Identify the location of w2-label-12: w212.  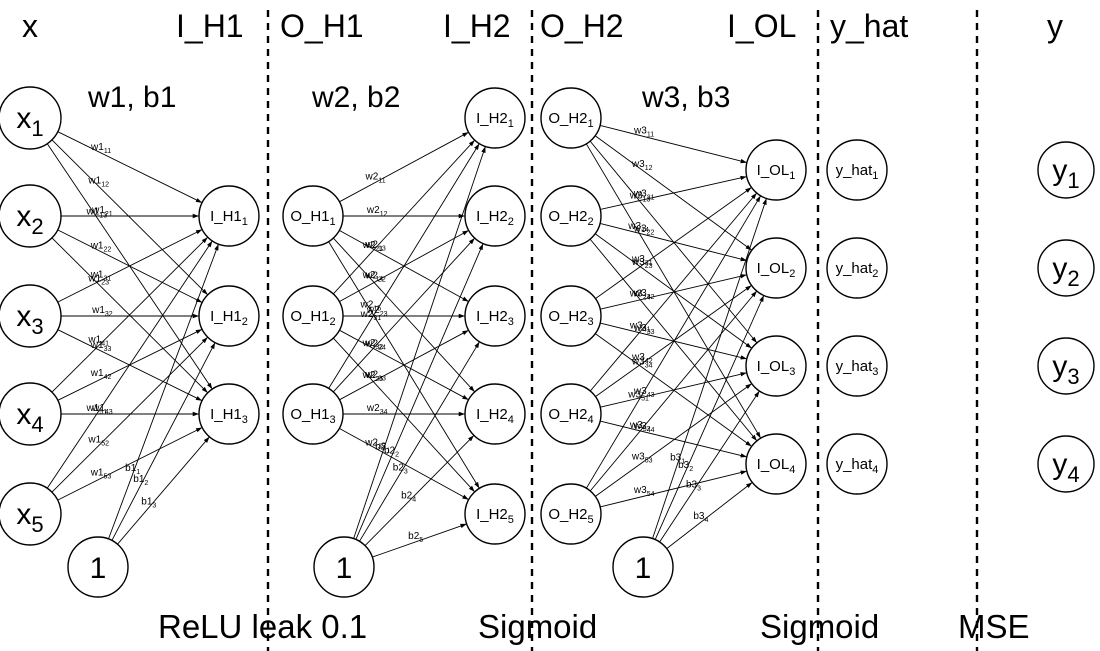
(377, 211).